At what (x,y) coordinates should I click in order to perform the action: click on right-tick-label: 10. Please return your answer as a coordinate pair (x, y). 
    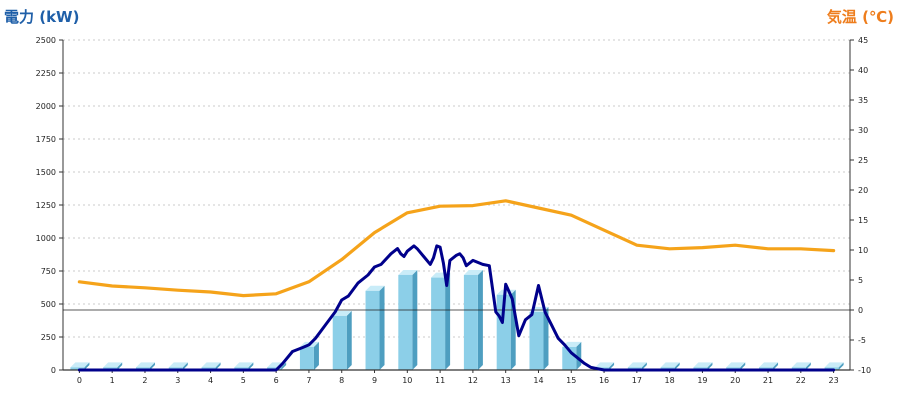
    Looking at the image, I should click on (863, 250).